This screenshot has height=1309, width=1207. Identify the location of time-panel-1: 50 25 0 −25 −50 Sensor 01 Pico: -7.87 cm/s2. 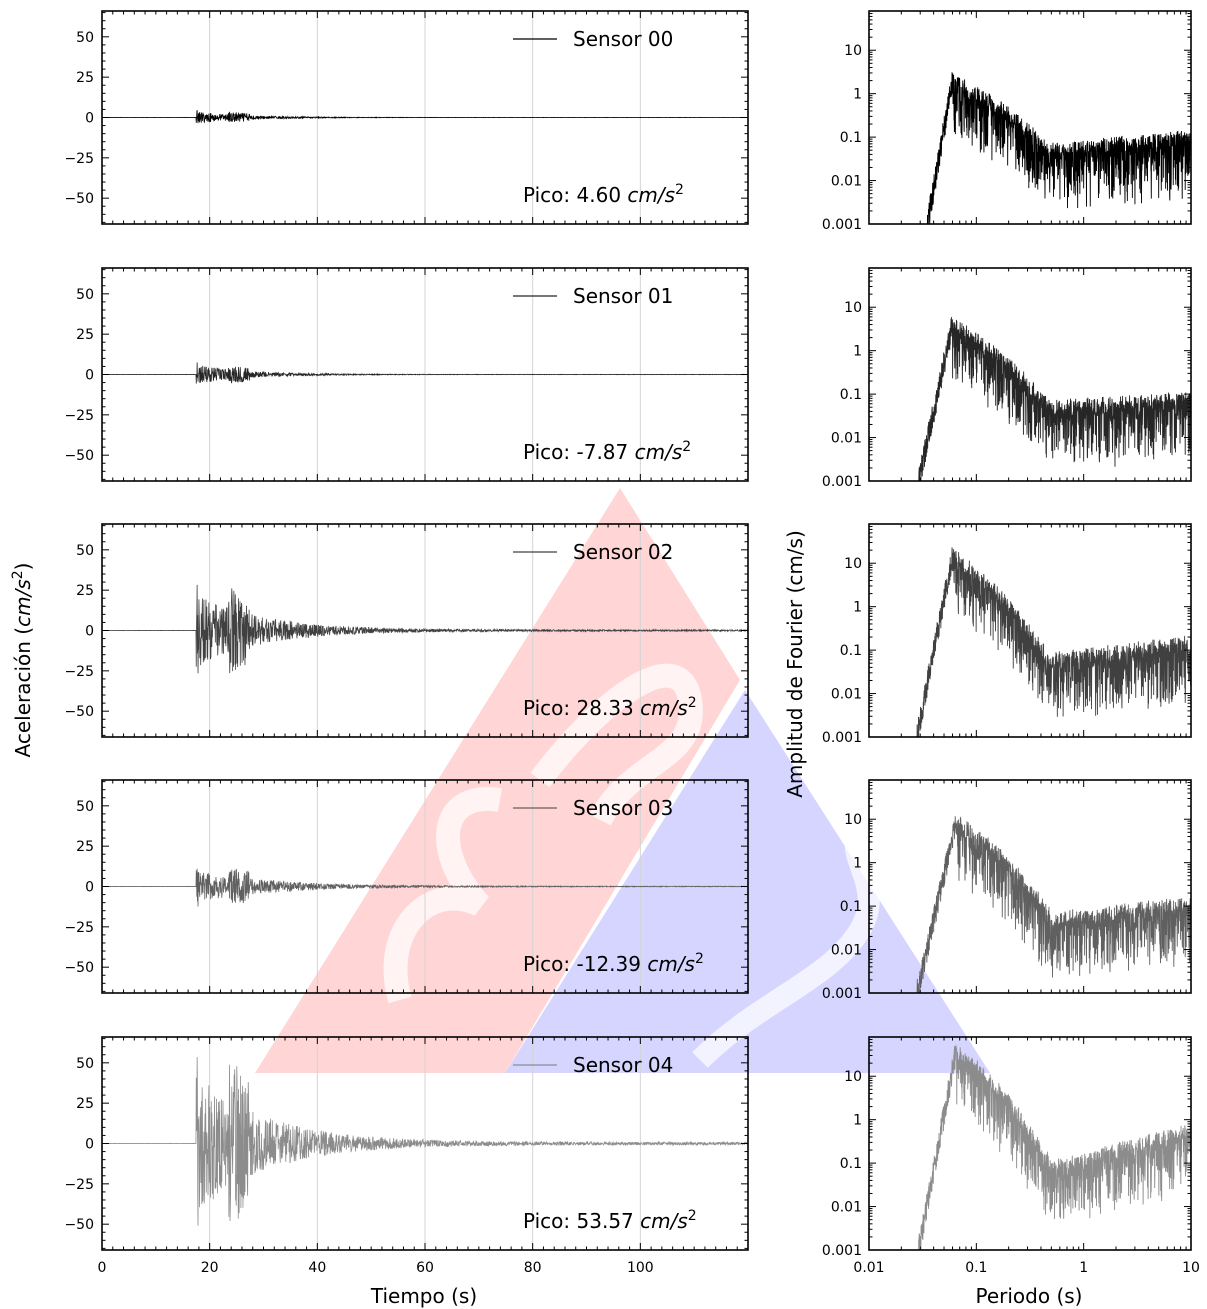
(406, 374).